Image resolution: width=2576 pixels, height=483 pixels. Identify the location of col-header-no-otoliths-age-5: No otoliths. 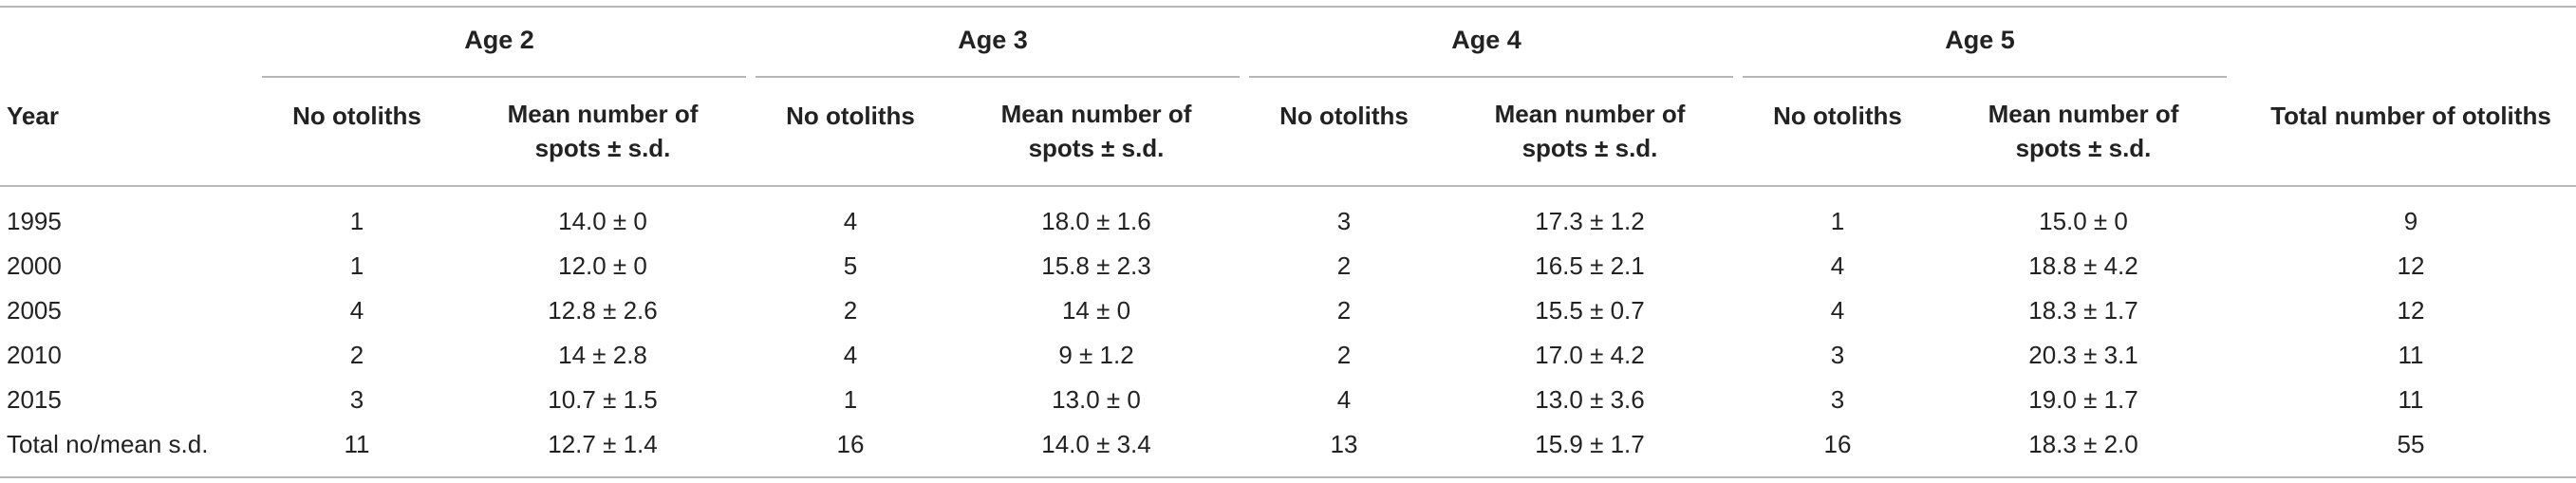
(1837, 116).